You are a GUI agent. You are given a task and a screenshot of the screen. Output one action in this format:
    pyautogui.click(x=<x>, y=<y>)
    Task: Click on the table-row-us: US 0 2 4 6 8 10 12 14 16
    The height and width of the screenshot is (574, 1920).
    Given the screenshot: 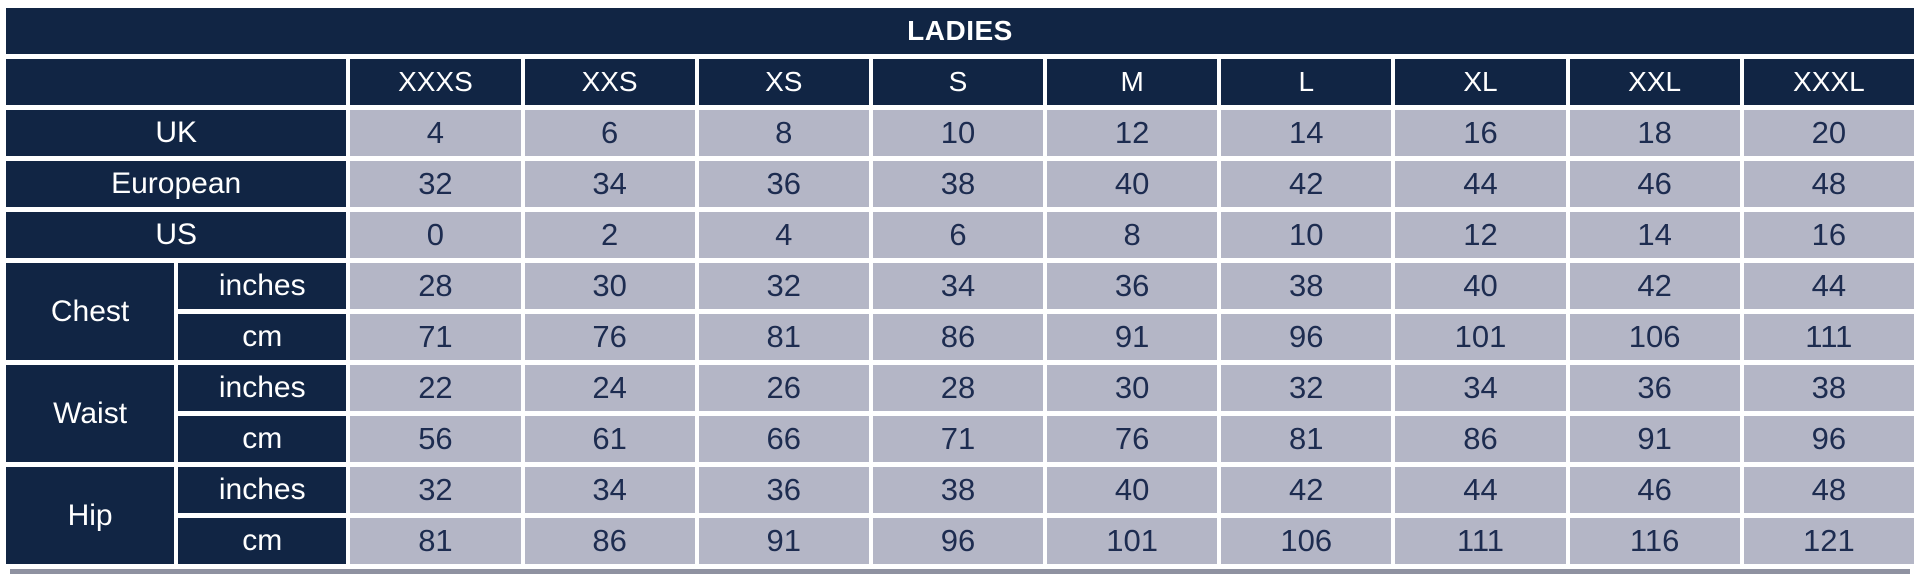 What is the action you would take?
    pyautogui.click(x=960, y=235)
    